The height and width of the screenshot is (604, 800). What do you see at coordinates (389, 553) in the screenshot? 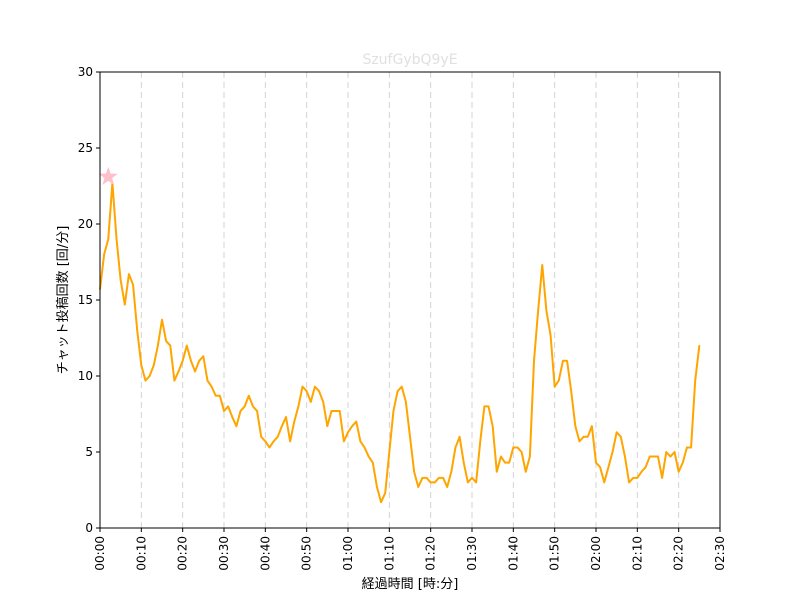
I see `x-tick-label: 01:10` at bounding box center [389, 553].